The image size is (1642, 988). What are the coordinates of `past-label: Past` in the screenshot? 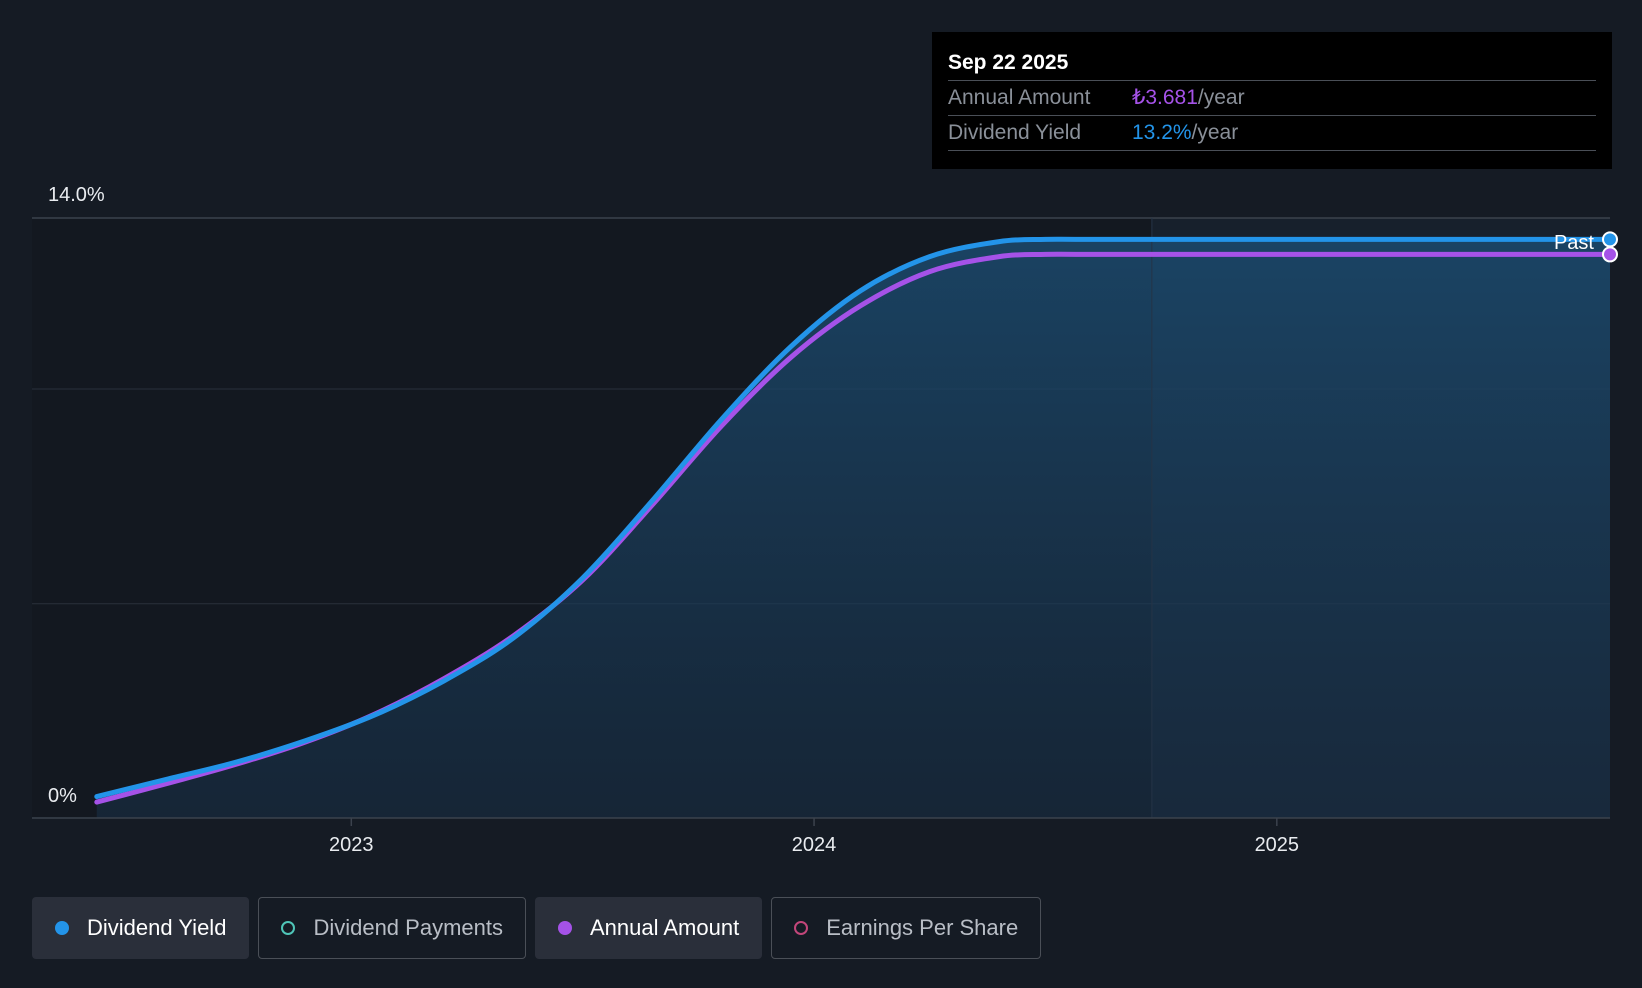 It's located at (1574, 243).